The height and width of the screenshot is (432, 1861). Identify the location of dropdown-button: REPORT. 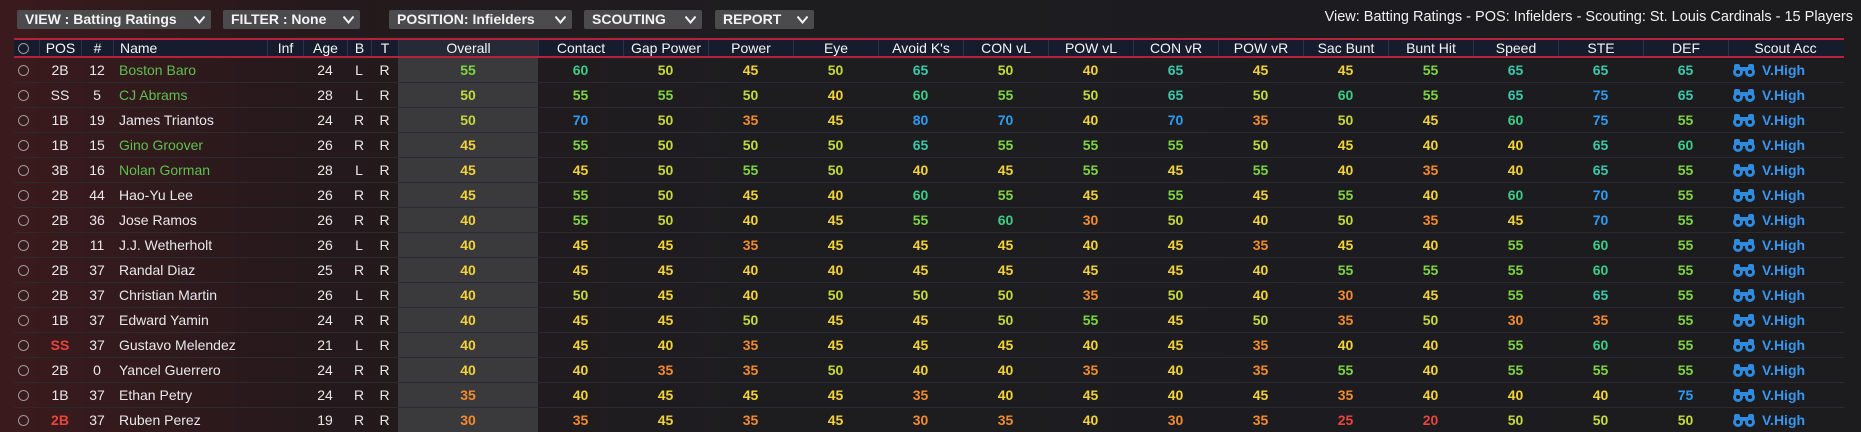
(764, 19).